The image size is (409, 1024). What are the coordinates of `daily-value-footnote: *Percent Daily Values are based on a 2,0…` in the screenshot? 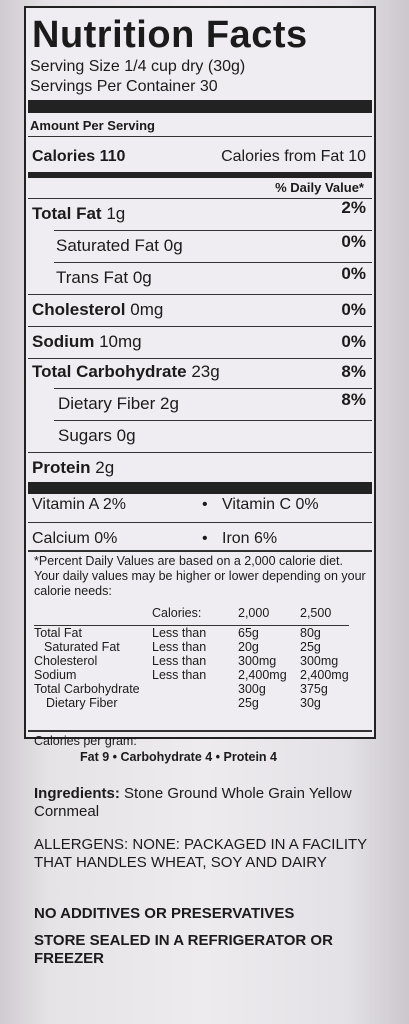 It's located at (200, 576).